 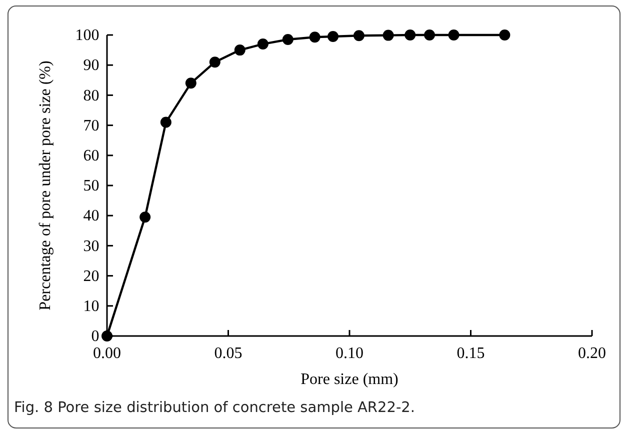 I want to click on y-axis-title: Percentage of pore under pore size (%), so click(x=45, y=185).